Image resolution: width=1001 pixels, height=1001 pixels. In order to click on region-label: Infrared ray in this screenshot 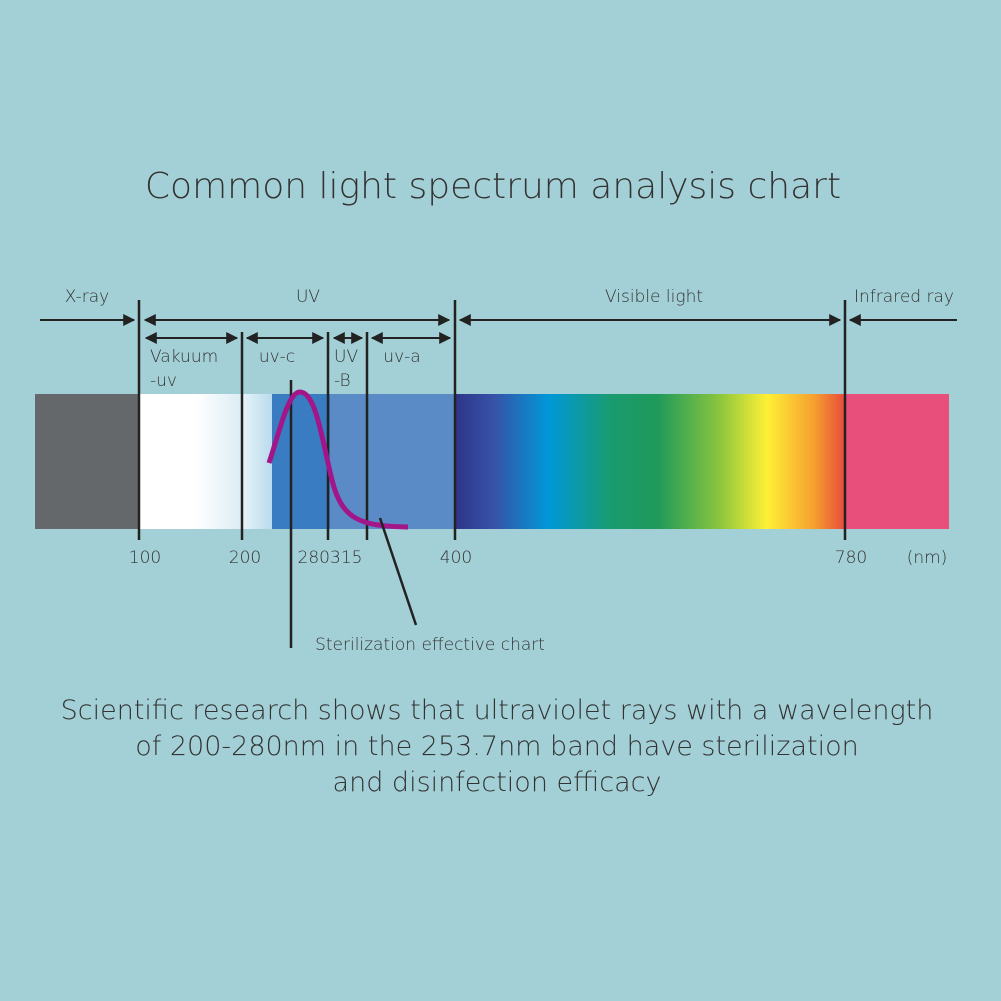, I will do `click(904, 297)`.